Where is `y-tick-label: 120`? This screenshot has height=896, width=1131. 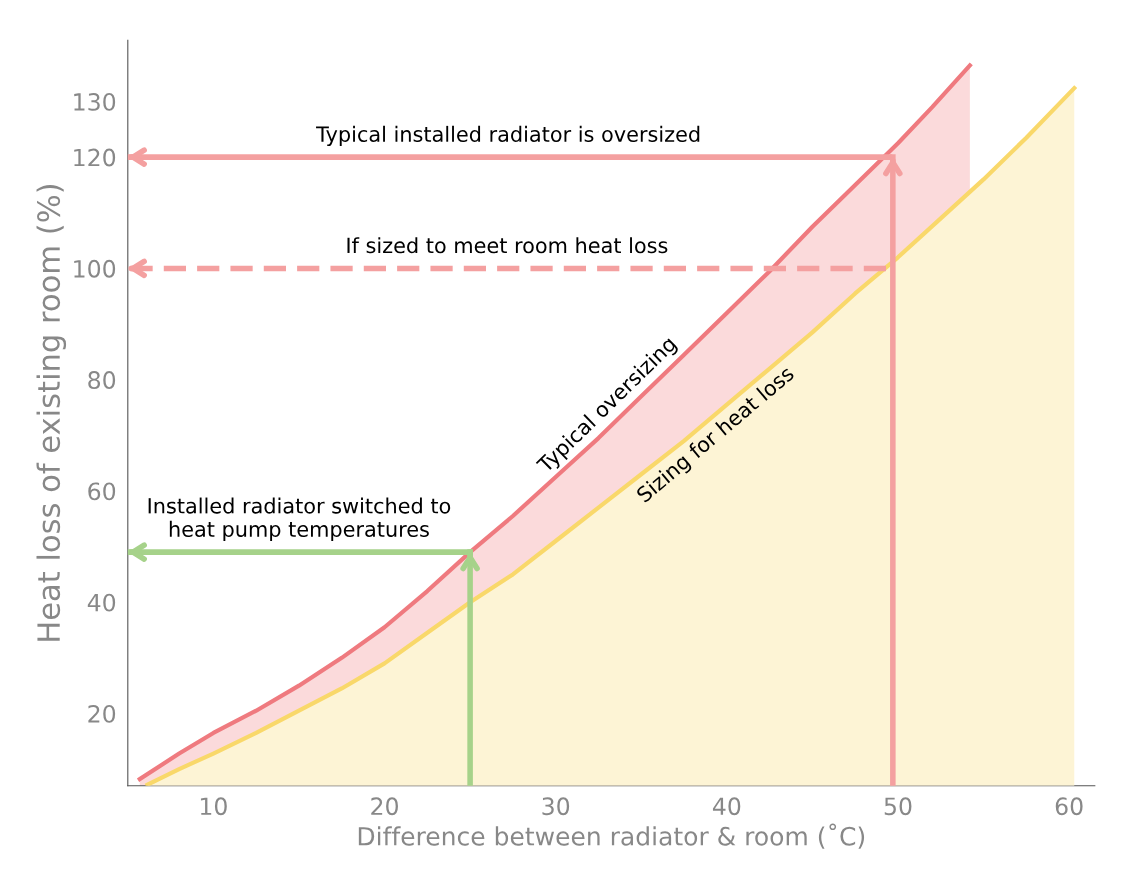
y-tick-label: 120 is located at coordinates (95, 157).